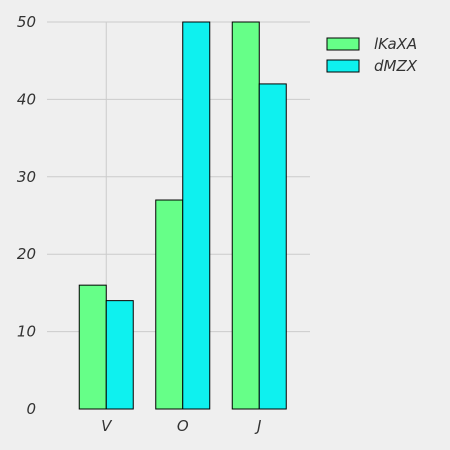  Describe the element at coordinates (26, 254) in the screenshot. I see `y-tick-label-20: 20` at that location.